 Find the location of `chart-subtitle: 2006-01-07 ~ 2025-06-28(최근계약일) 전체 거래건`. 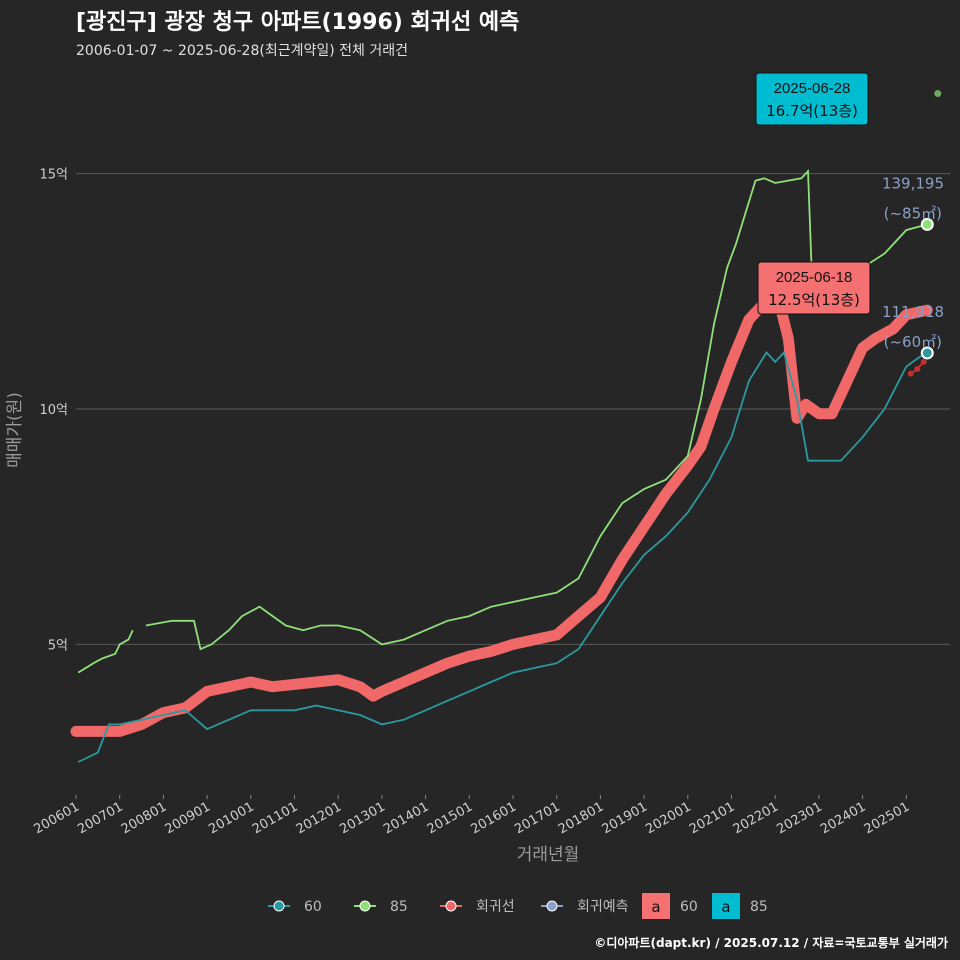

chart-subtitle: 2006-01-07 ~ 2025-06-28(최근계약일) 전체 거래건 is located at coordinates (242, 51).